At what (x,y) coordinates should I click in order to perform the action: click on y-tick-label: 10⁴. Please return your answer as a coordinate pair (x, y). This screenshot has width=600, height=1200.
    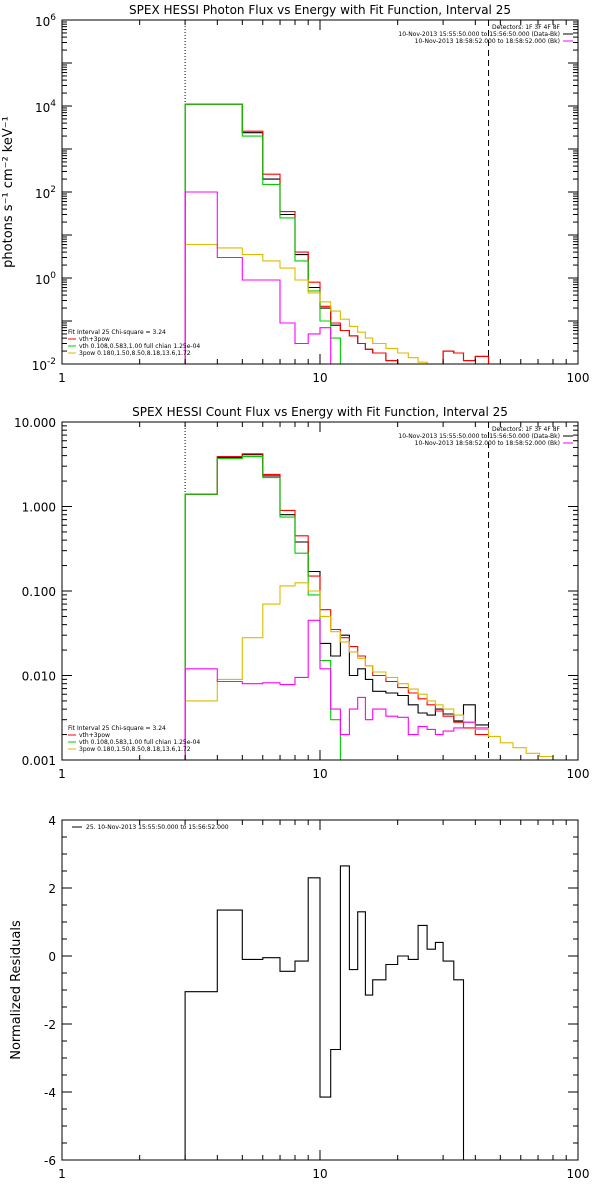
    Looking at the image, I should click on (45, 107).